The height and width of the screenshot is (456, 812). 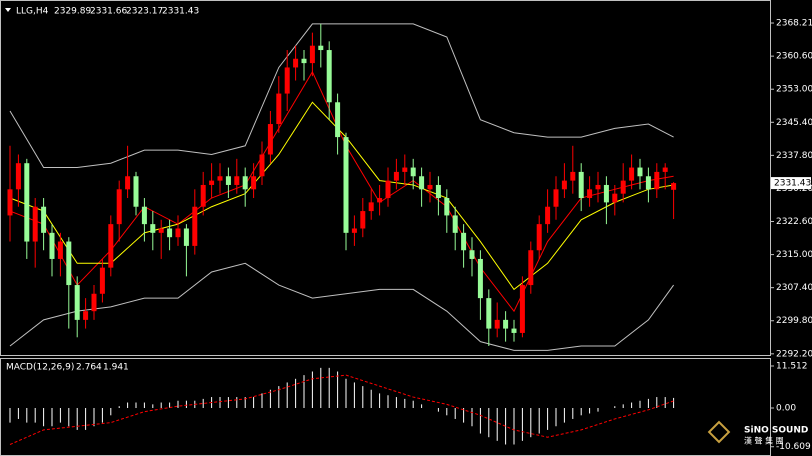 I want to click on high: 2331.66, so click(x=108, y=12).